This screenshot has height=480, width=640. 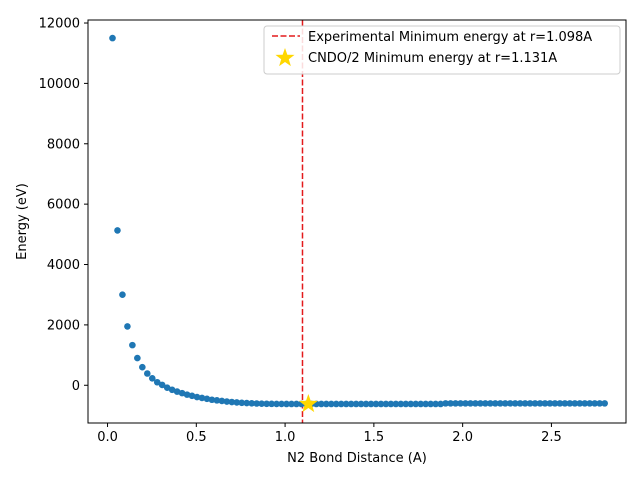 What do you see at coordinates (63, 205) in the screenshot?
I see `y-tick-label: 6000` at bounding box center [63, 205].